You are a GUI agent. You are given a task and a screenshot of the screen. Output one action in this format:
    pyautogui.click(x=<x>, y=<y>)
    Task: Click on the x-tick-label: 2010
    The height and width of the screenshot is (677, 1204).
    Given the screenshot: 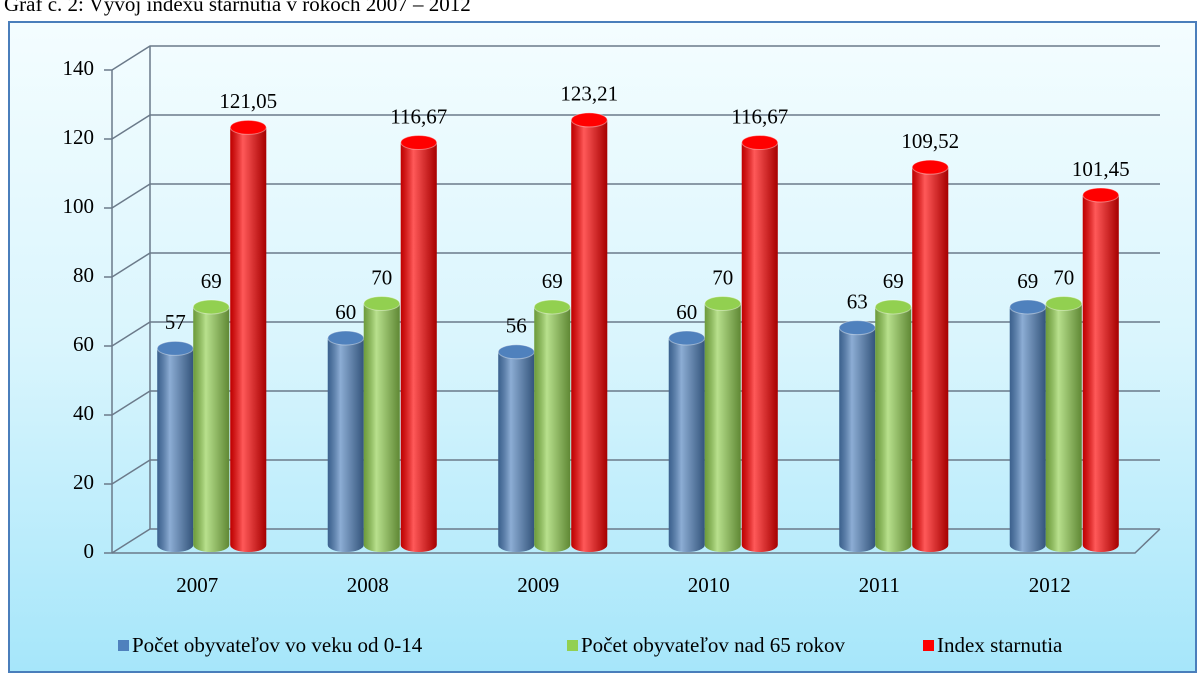 What is the action you would take?
    pyautogui.click(x=709, y=585)
    